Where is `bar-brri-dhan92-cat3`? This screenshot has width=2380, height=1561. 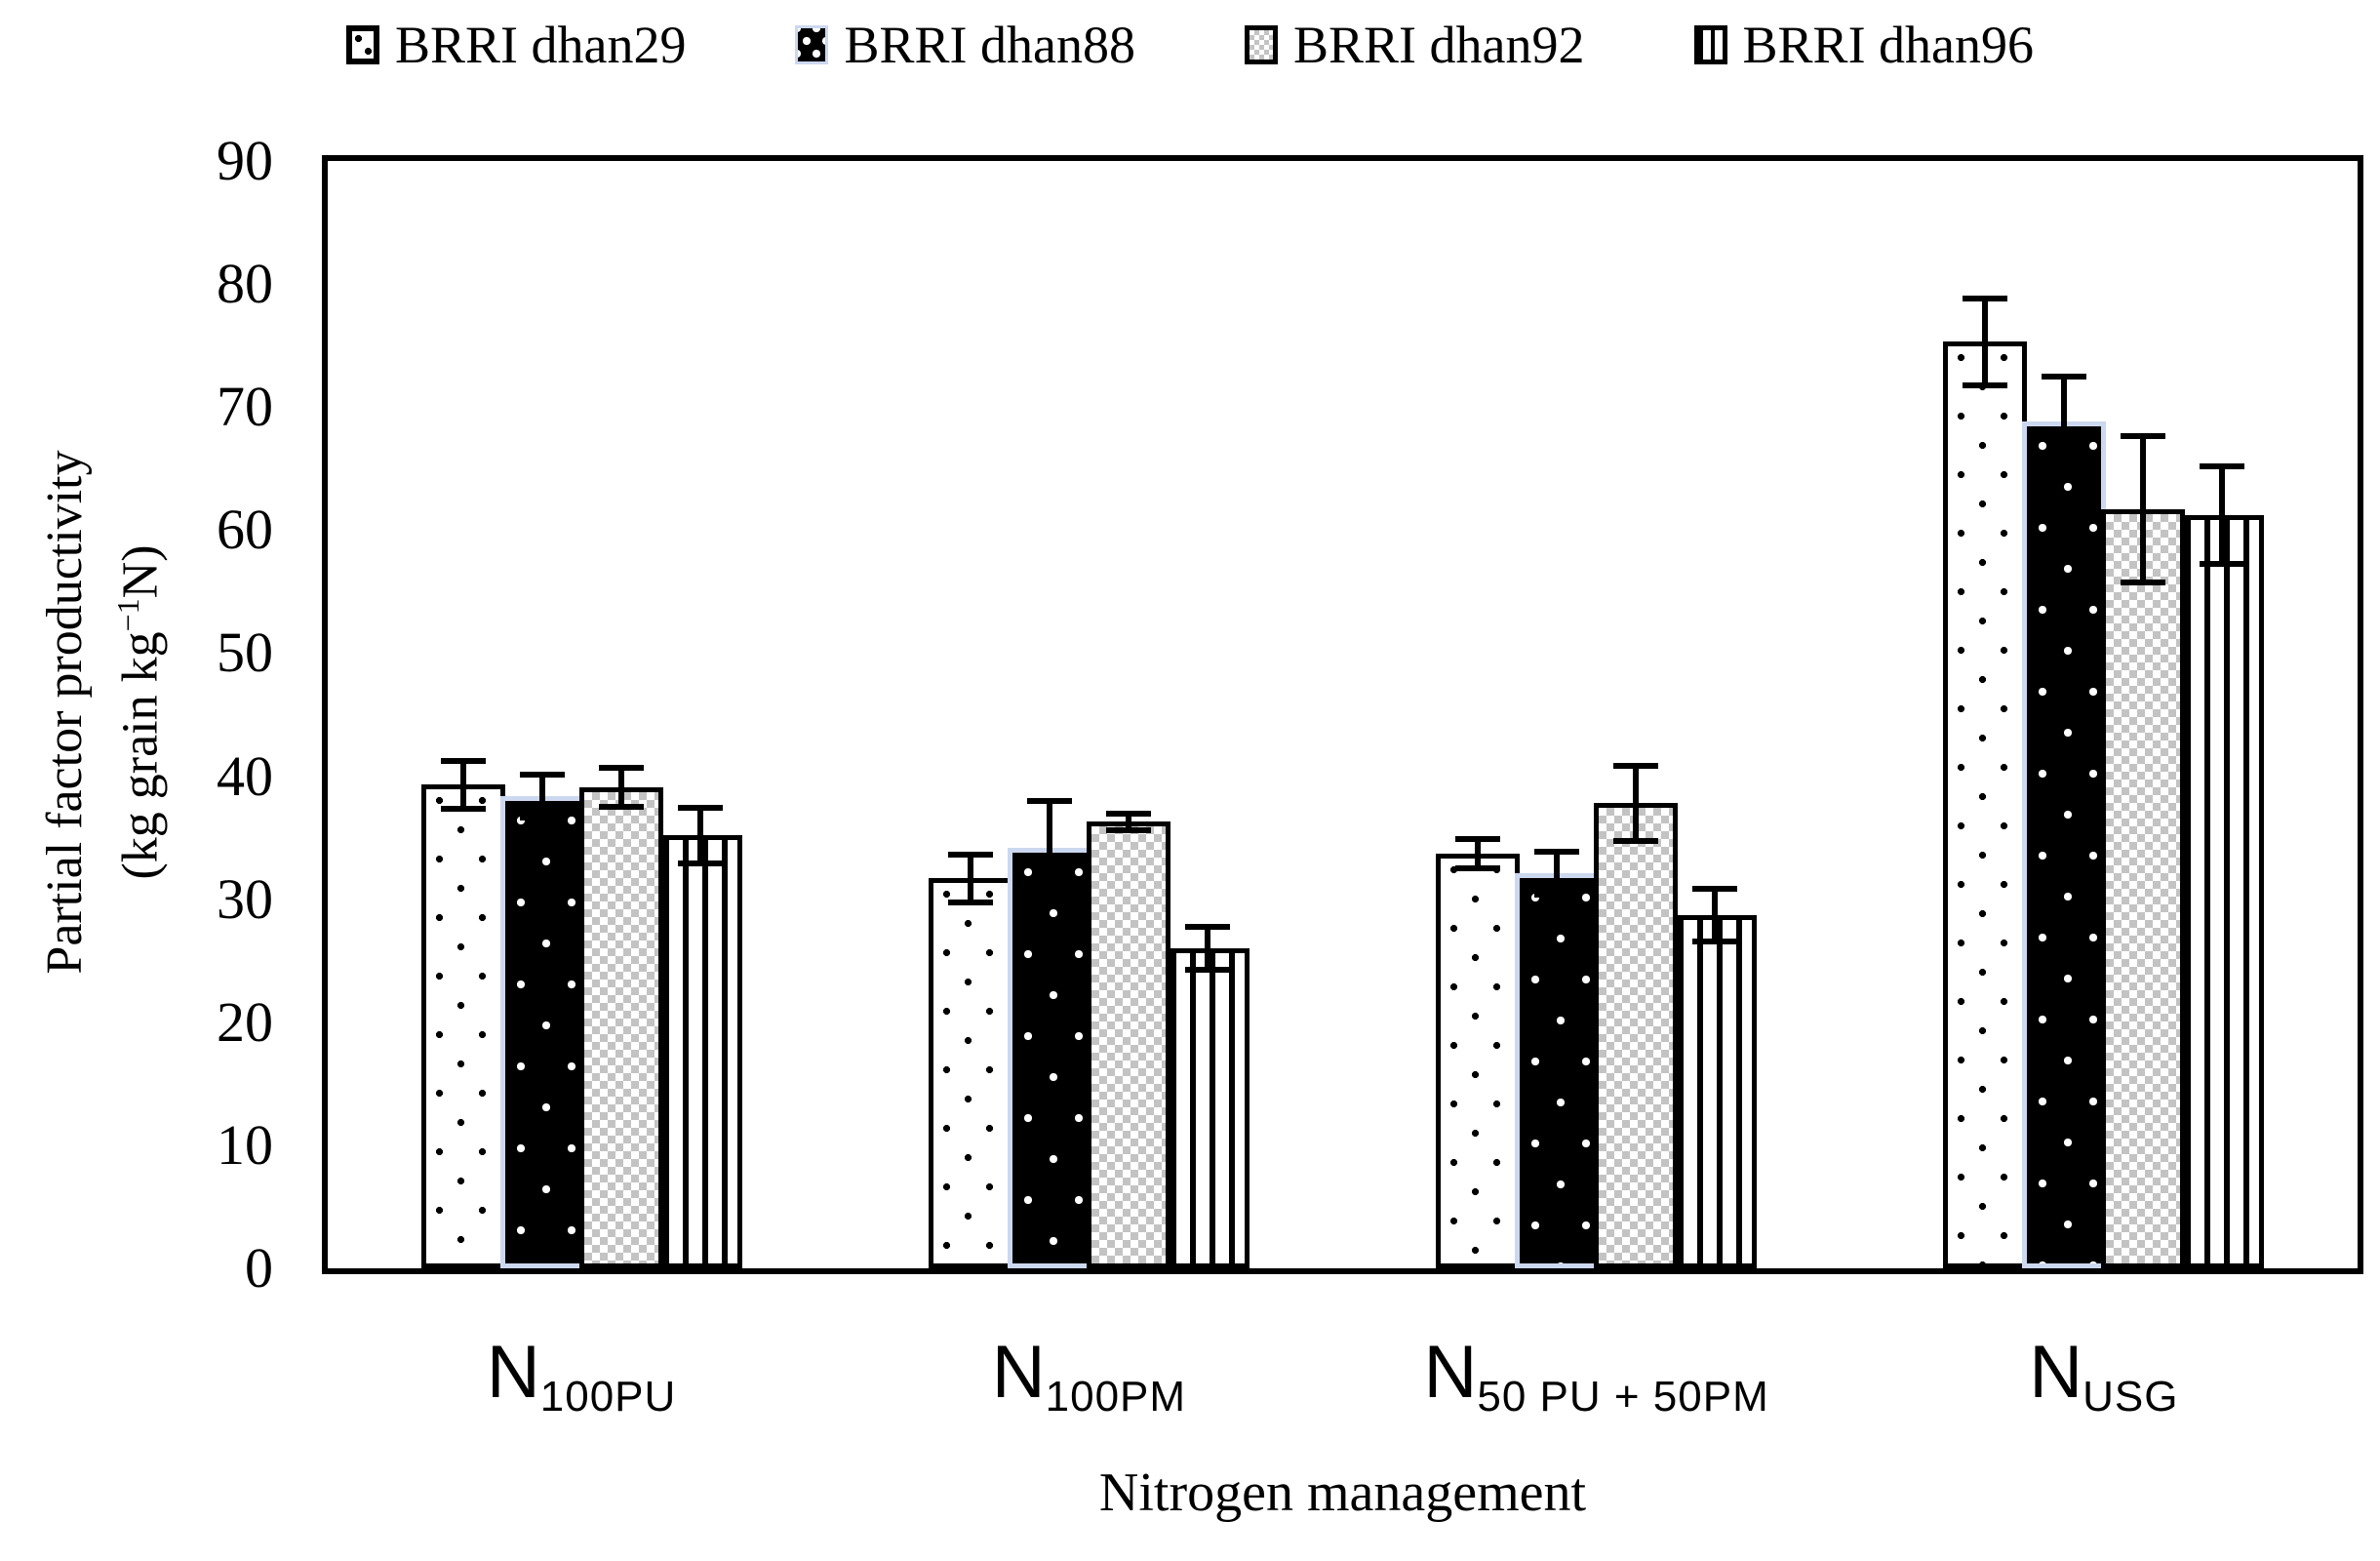 bar-brri-dhan92-cat3 is located at coordinates (1636, 1035).